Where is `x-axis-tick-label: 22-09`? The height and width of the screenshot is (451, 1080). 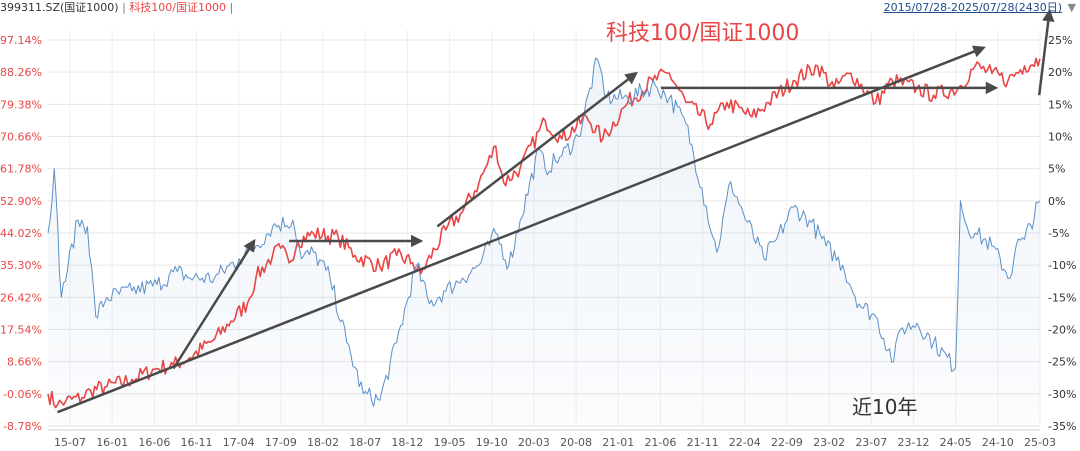
x-axis-tick-label: 22-09 is located at coordinates (787, 442).